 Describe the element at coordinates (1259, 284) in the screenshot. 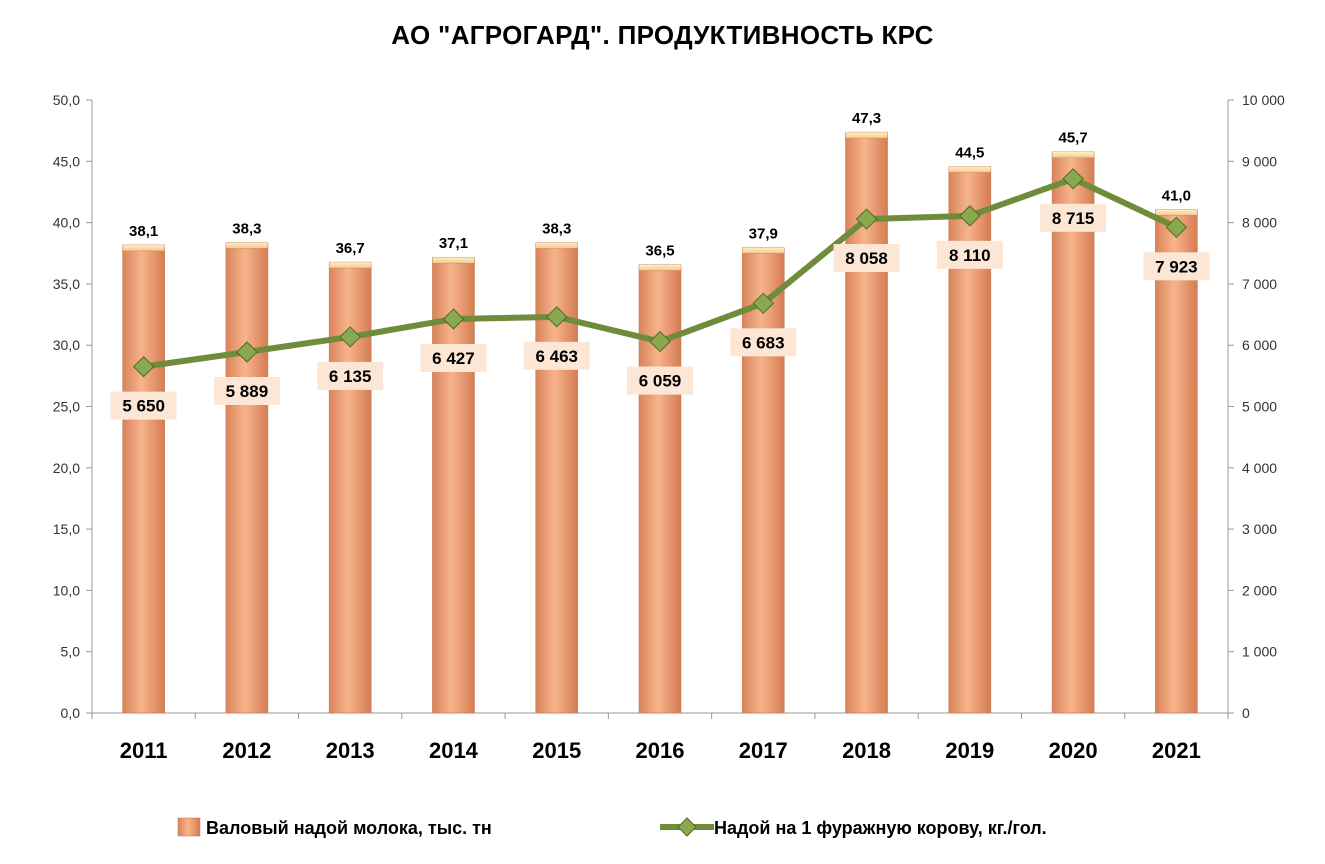

I see `right-tick-label: 7 000` at that location.